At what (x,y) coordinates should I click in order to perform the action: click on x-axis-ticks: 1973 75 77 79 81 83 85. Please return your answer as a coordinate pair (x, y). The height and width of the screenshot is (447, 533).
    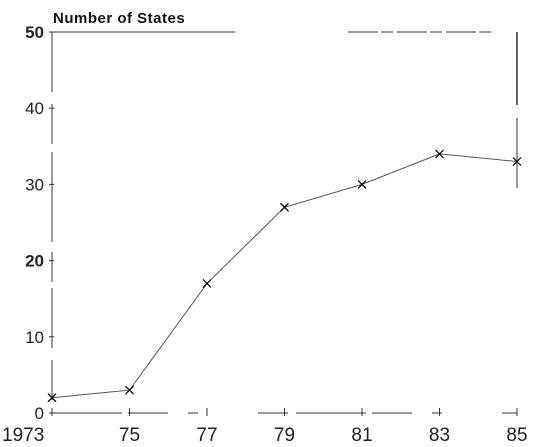
    Looking at the image, I should click on (265, 427).